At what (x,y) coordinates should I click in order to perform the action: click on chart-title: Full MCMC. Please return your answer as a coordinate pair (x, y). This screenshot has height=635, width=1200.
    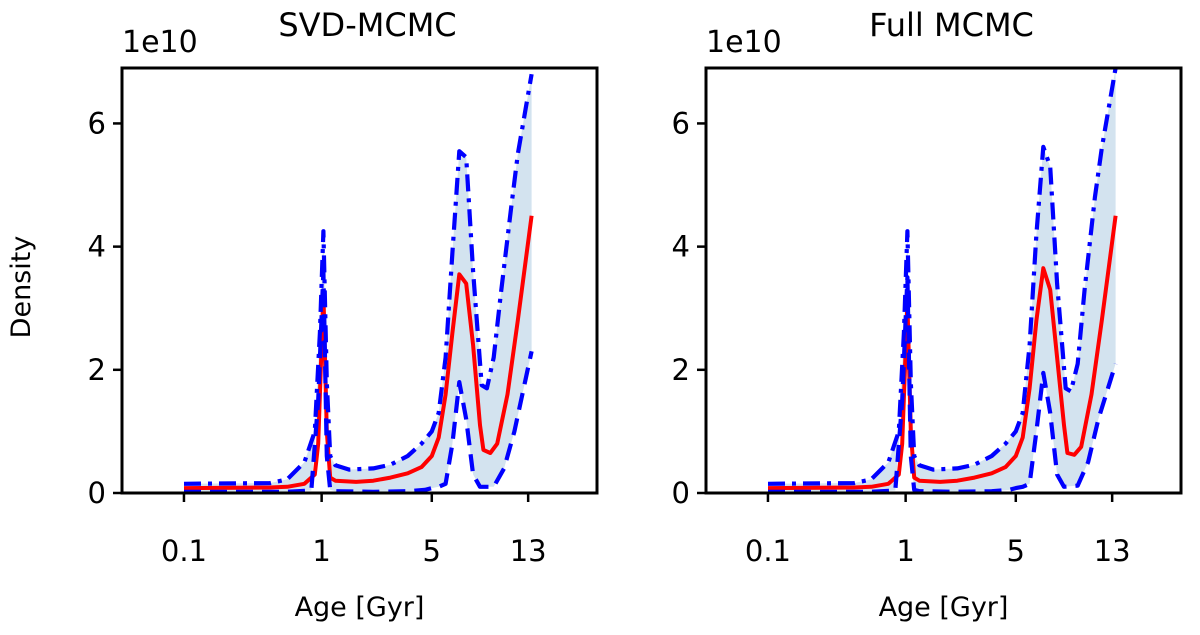
    Looking at the image, I should click on (951, 25).